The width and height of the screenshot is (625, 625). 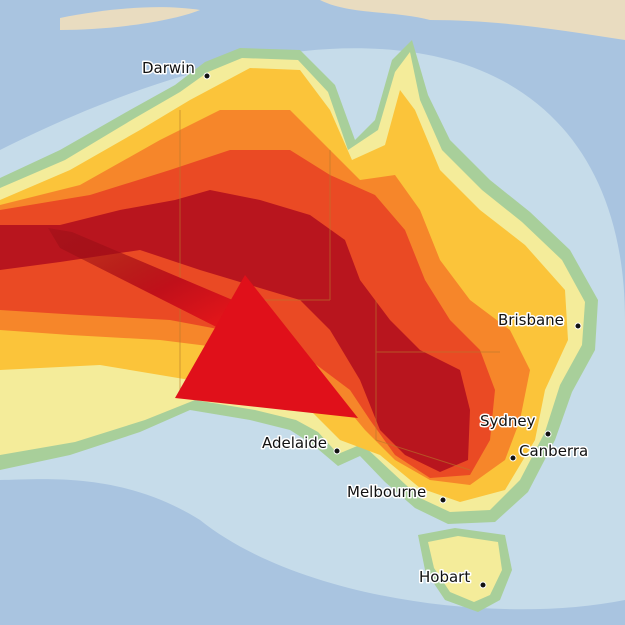 I want to click on city-darwin: Darwin, so click(x=176, y=69).